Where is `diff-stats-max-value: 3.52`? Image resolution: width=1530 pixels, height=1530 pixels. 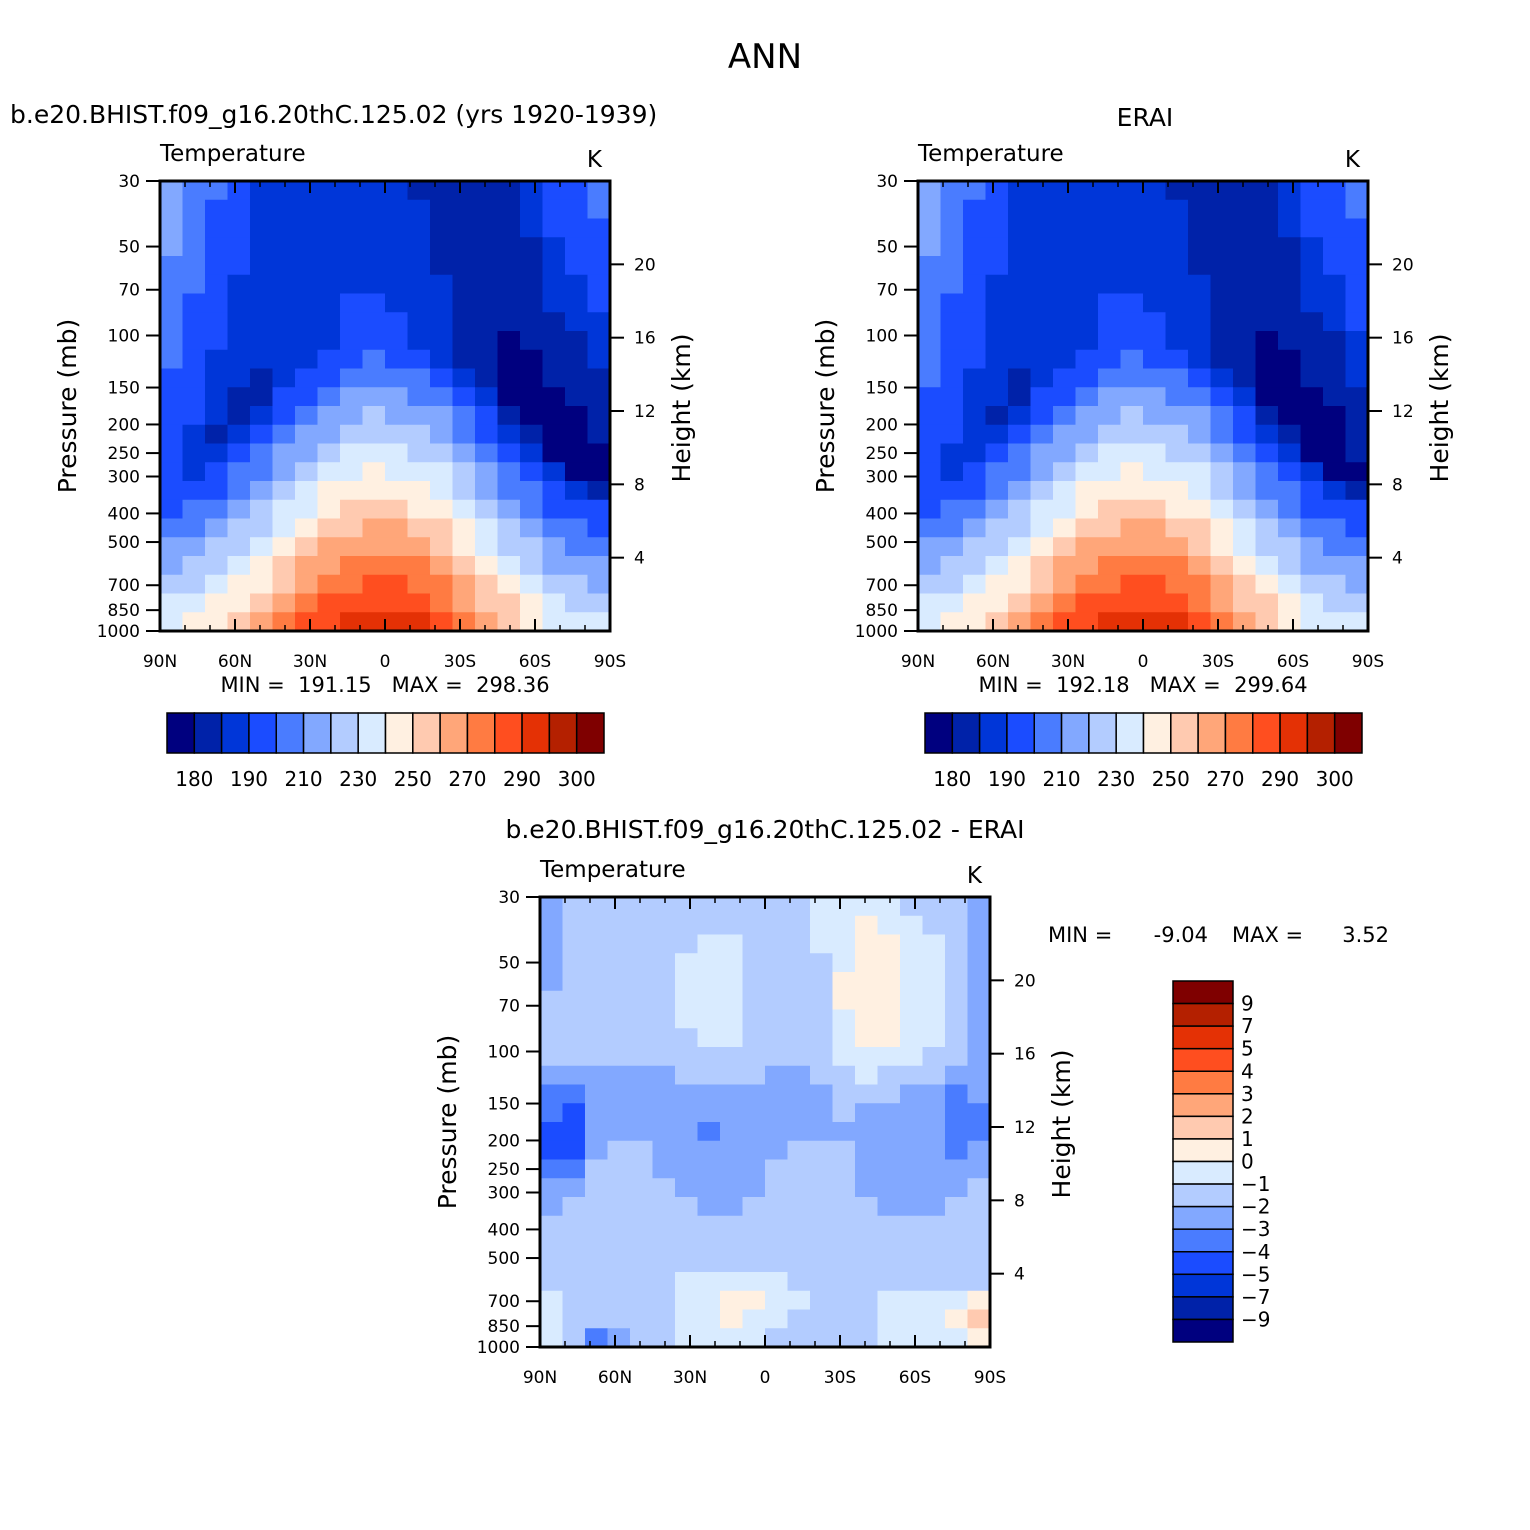 diff-stats-max-value: 3.52 is located at coordinates (1365, 935).